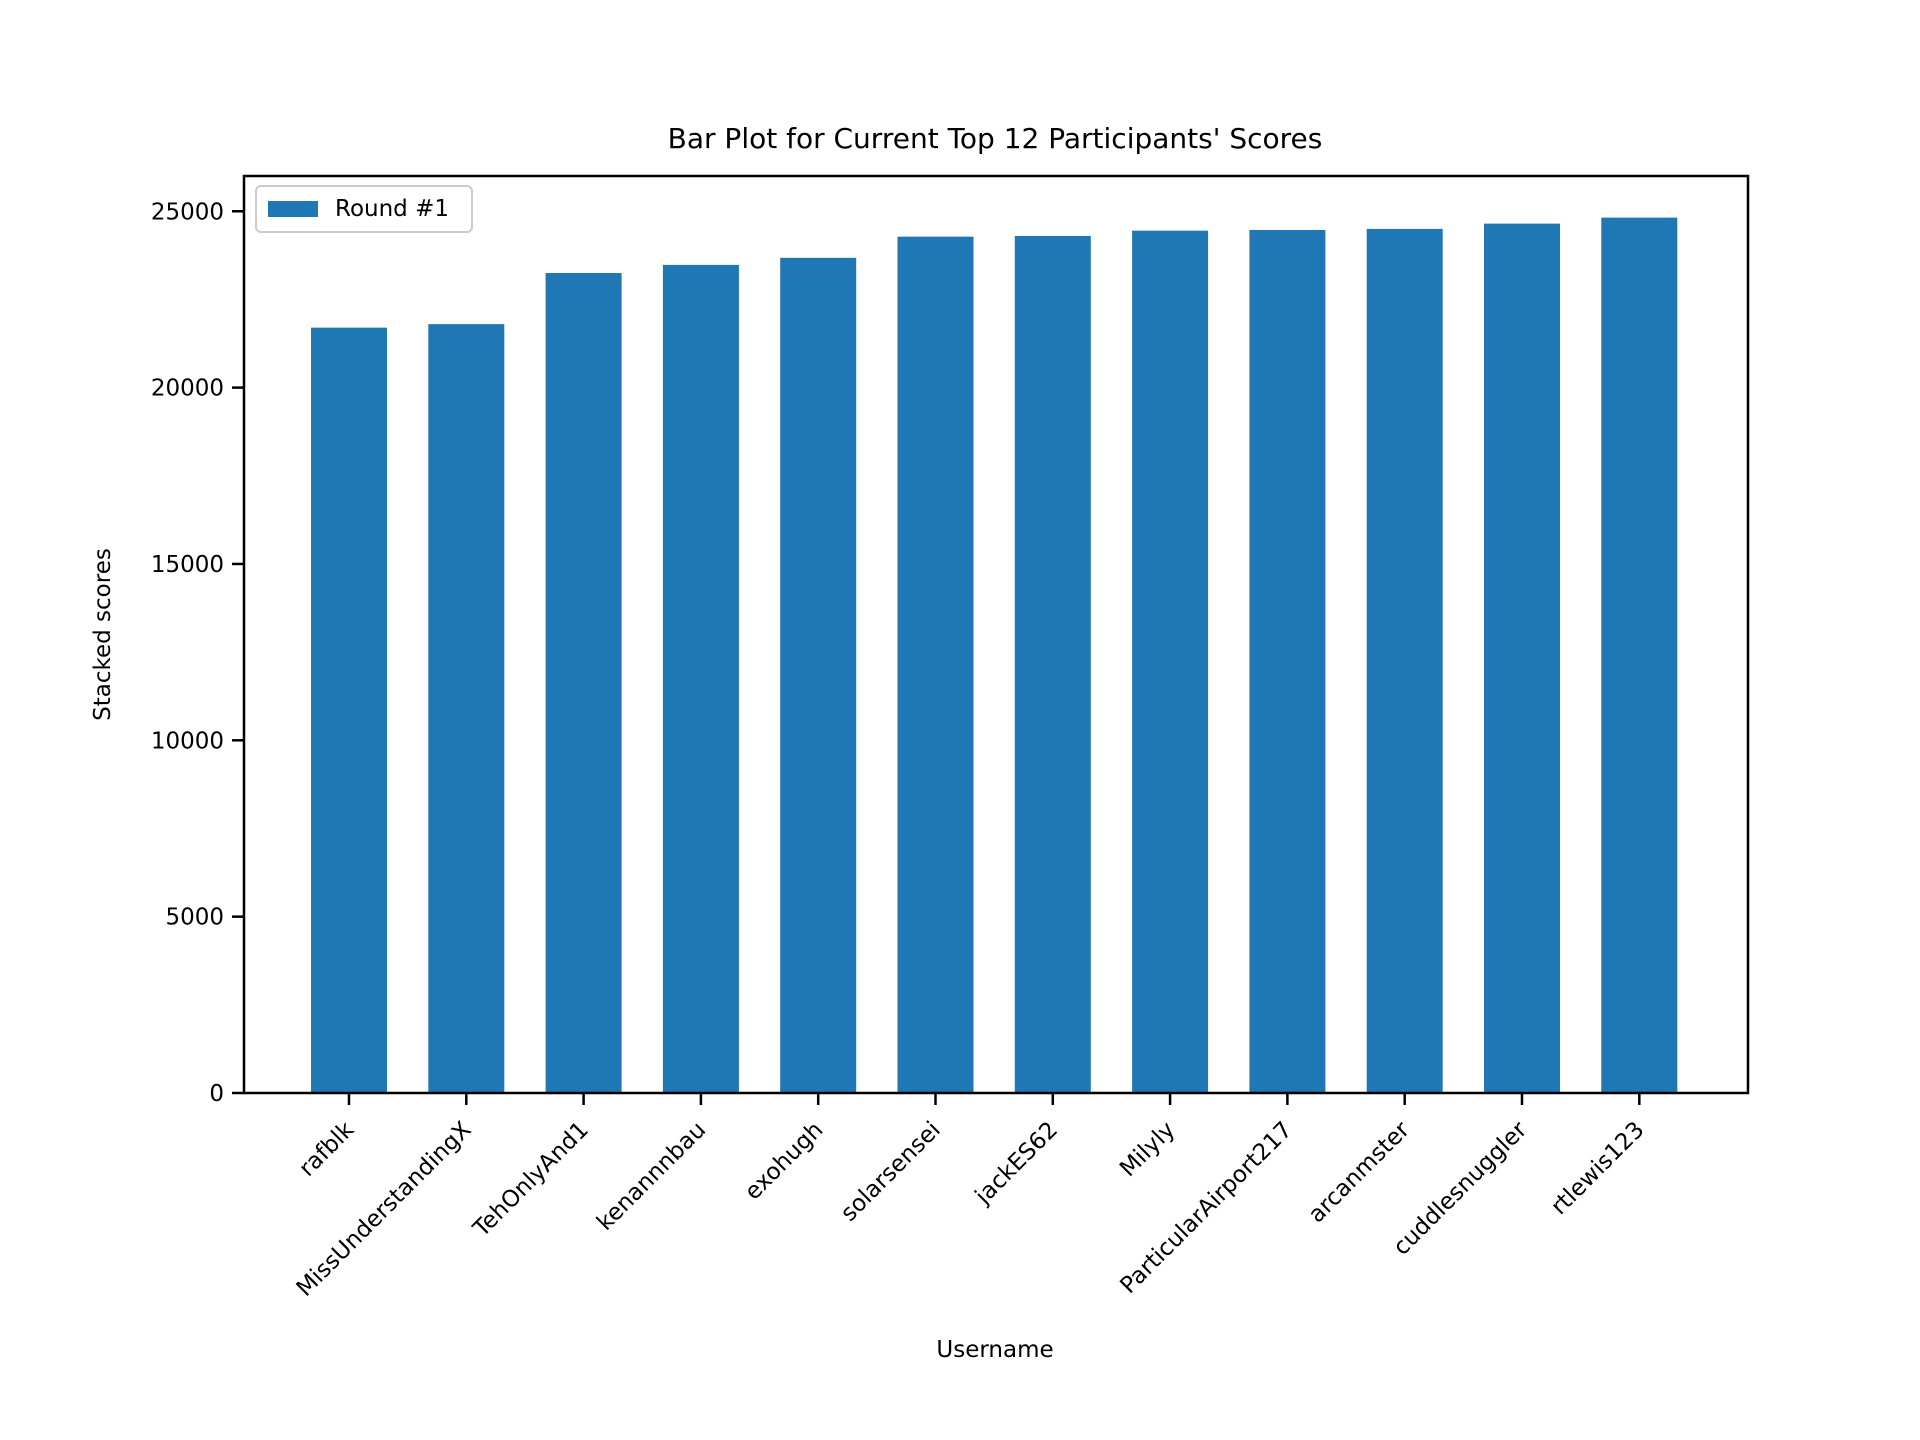  Describe the element at coordinates (349, 710) in the screenshot. I see `bar-rafblk` at that location.